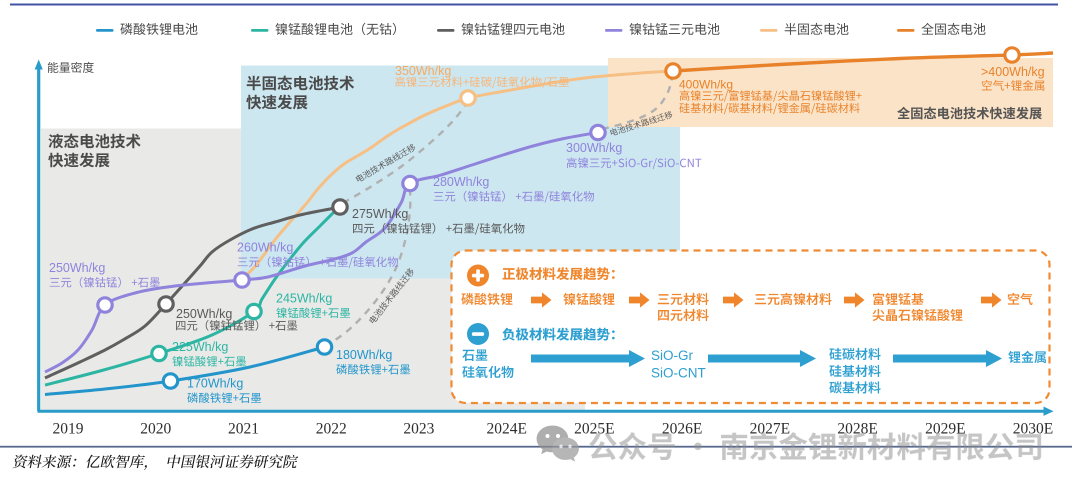  Describe the element at coordinates (155, 428) in the screenshot. I see `svg-text: 2020` at that location.